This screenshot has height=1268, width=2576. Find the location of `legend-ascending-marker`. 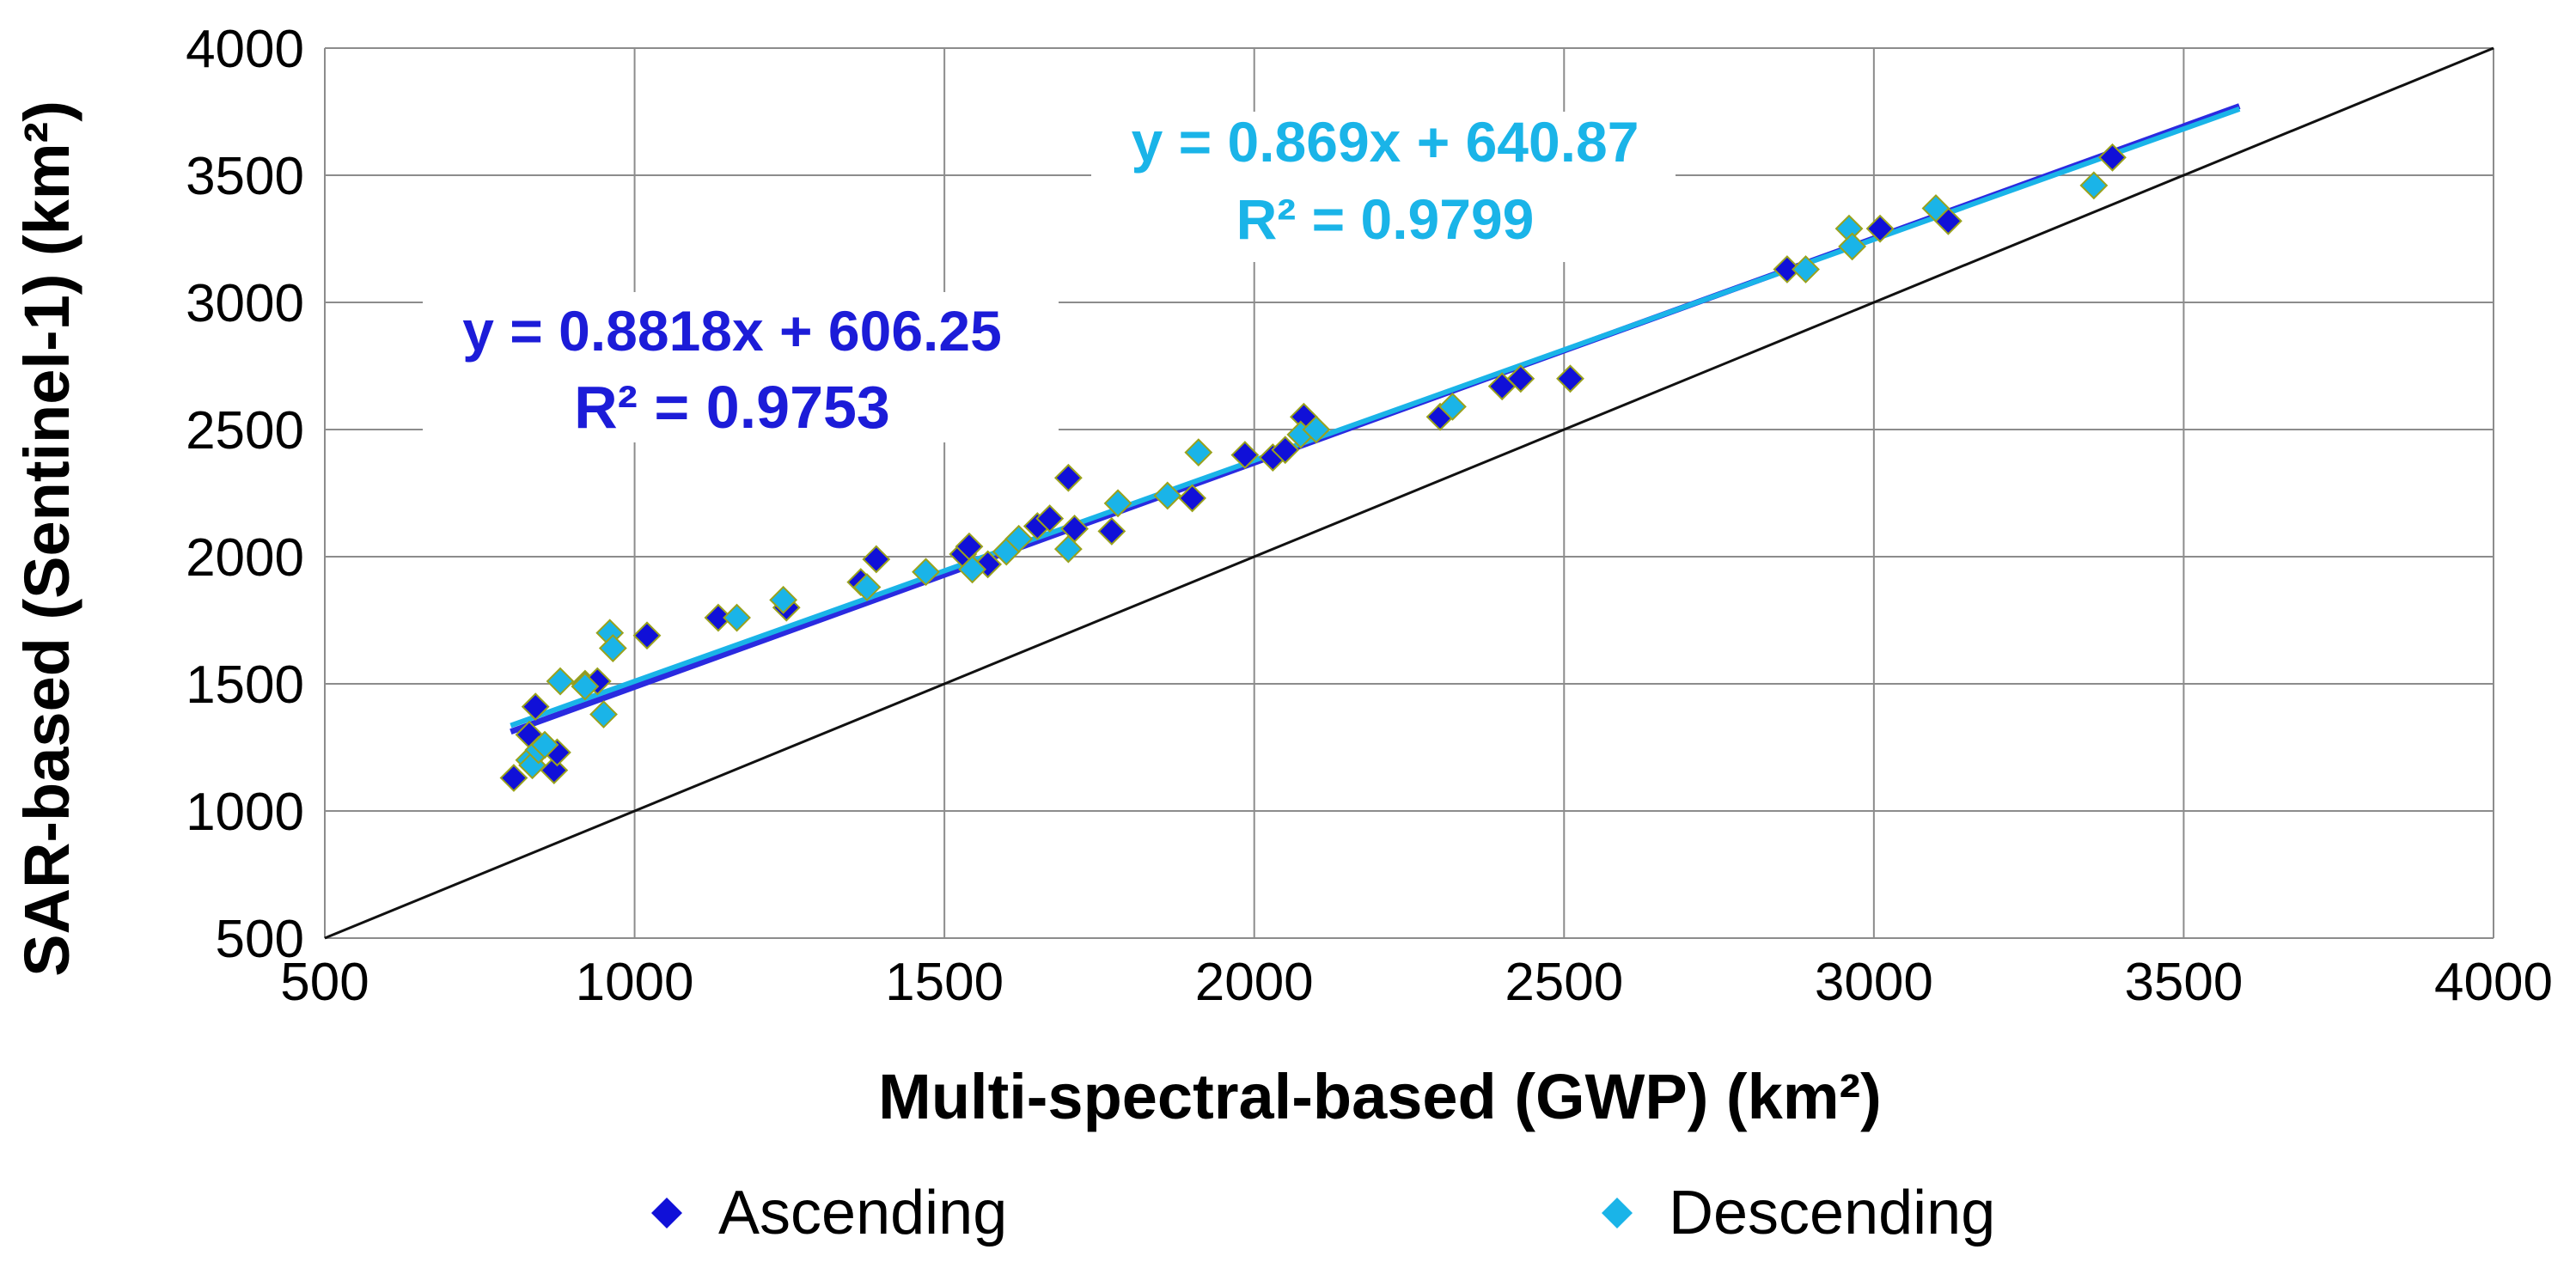

legend-ascending-marker is located at coordinates (666, 1213).